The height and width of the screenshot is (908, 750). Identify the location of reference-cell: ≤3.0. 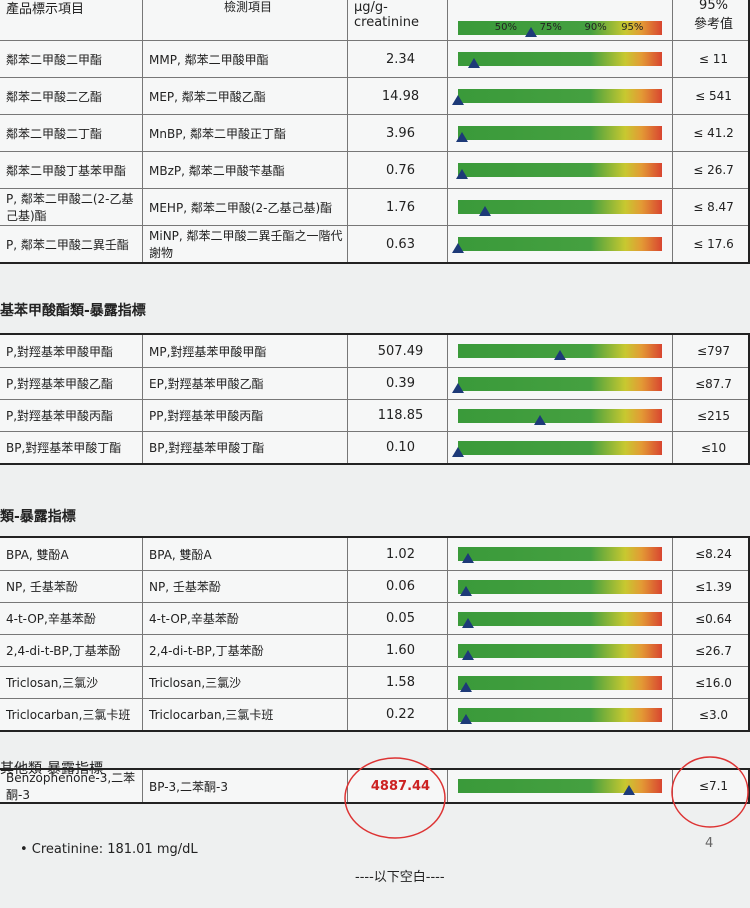
(710, 714).